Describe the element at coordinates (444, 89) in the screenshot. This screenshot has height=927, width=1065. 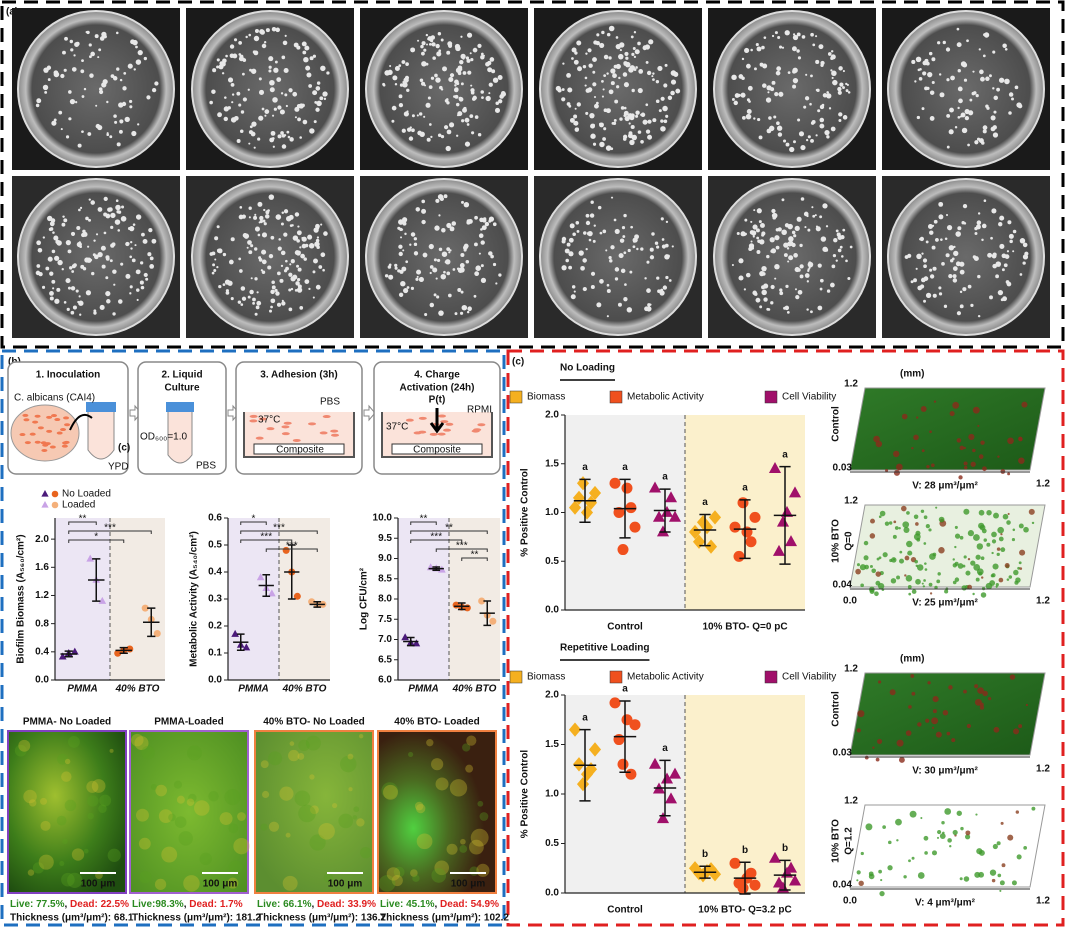
I see `petri-dish` at that location.